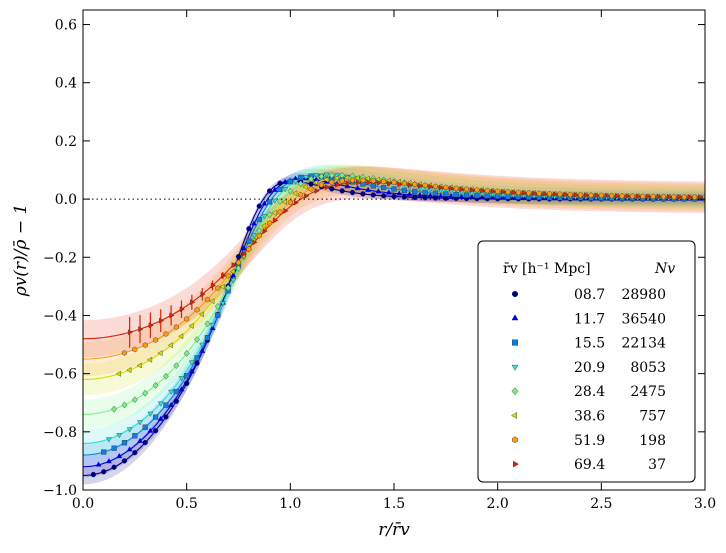 The width and height of the screenshot is (726, 553). I want to click on legend-radius: 11.7, so click(589, 319).